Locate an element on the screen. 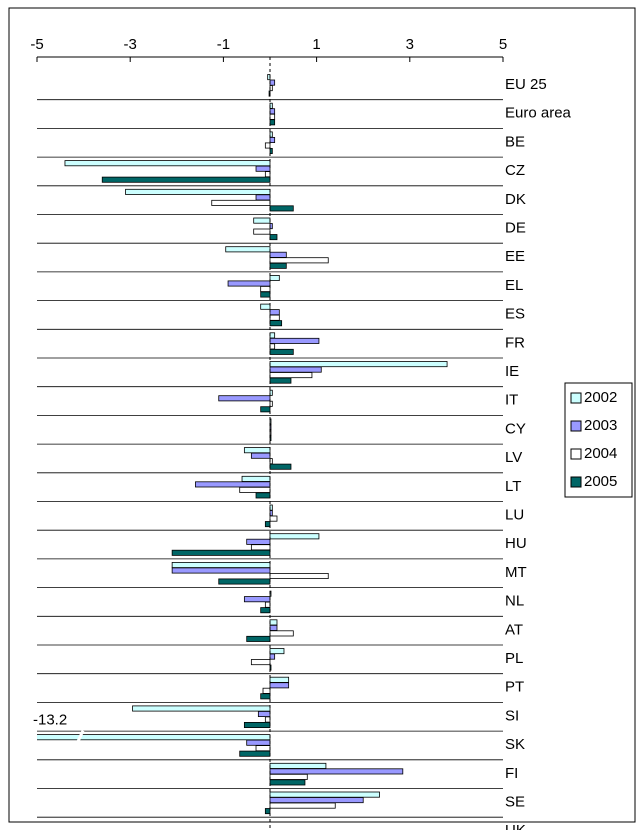 This screenshot has height=835, width=642. legend-label: 2003 is located at coordinates (600, 425).